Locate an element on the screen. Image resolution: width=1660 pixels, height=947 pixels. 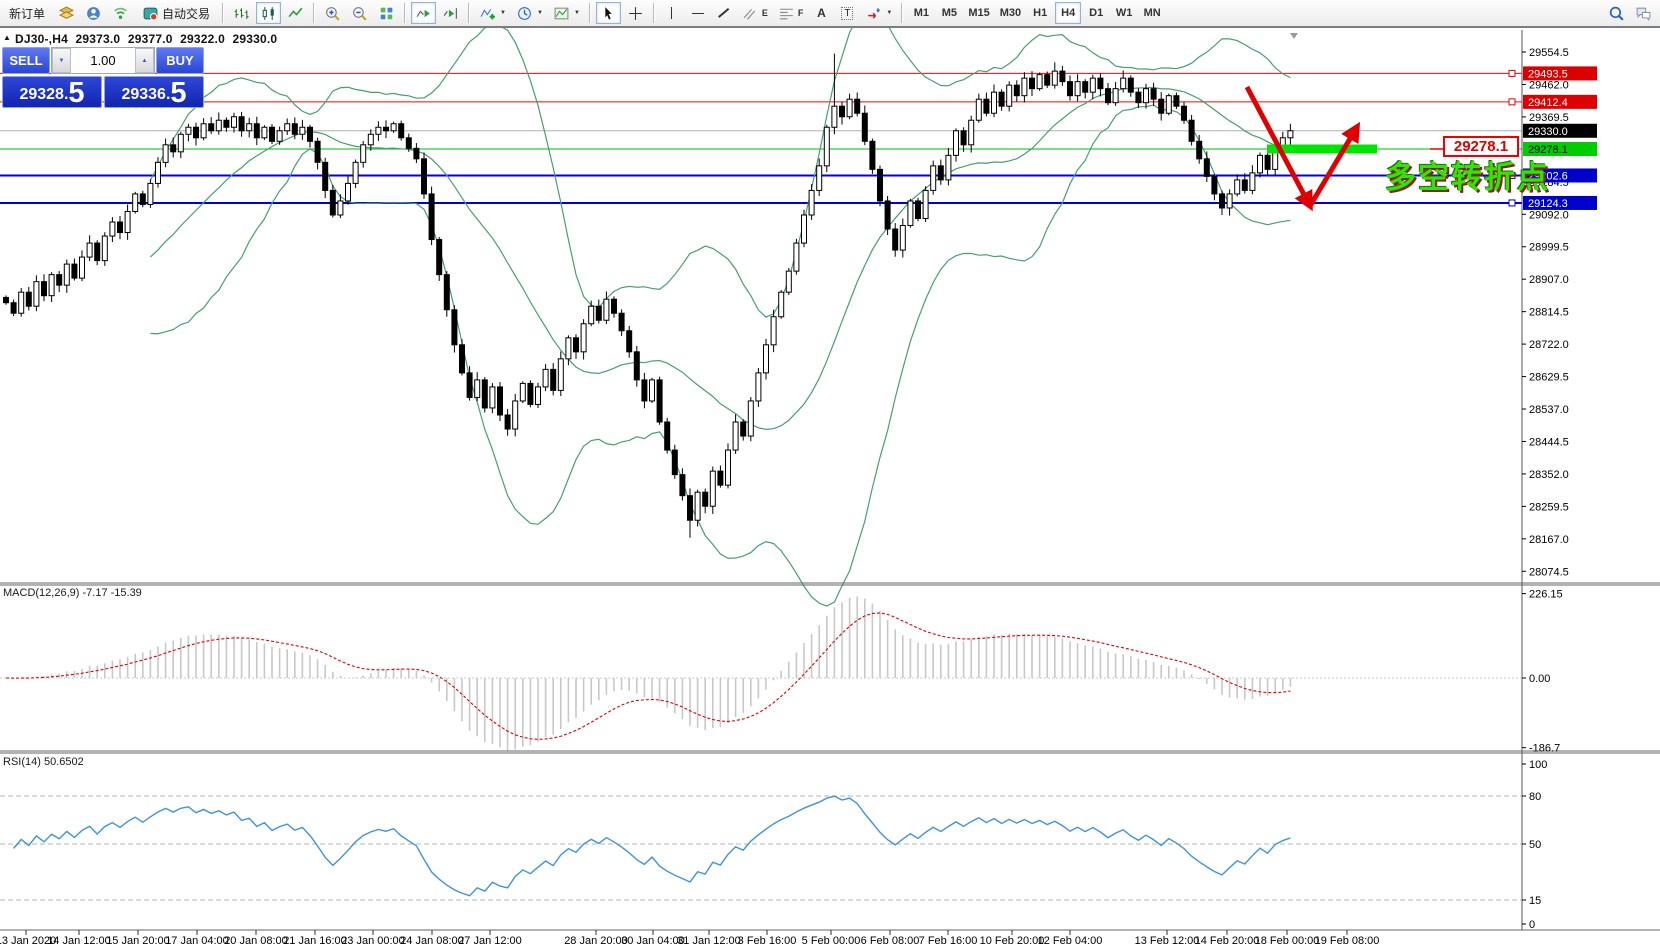
vertical-line-tool-button is located at coordinates (672, 13).